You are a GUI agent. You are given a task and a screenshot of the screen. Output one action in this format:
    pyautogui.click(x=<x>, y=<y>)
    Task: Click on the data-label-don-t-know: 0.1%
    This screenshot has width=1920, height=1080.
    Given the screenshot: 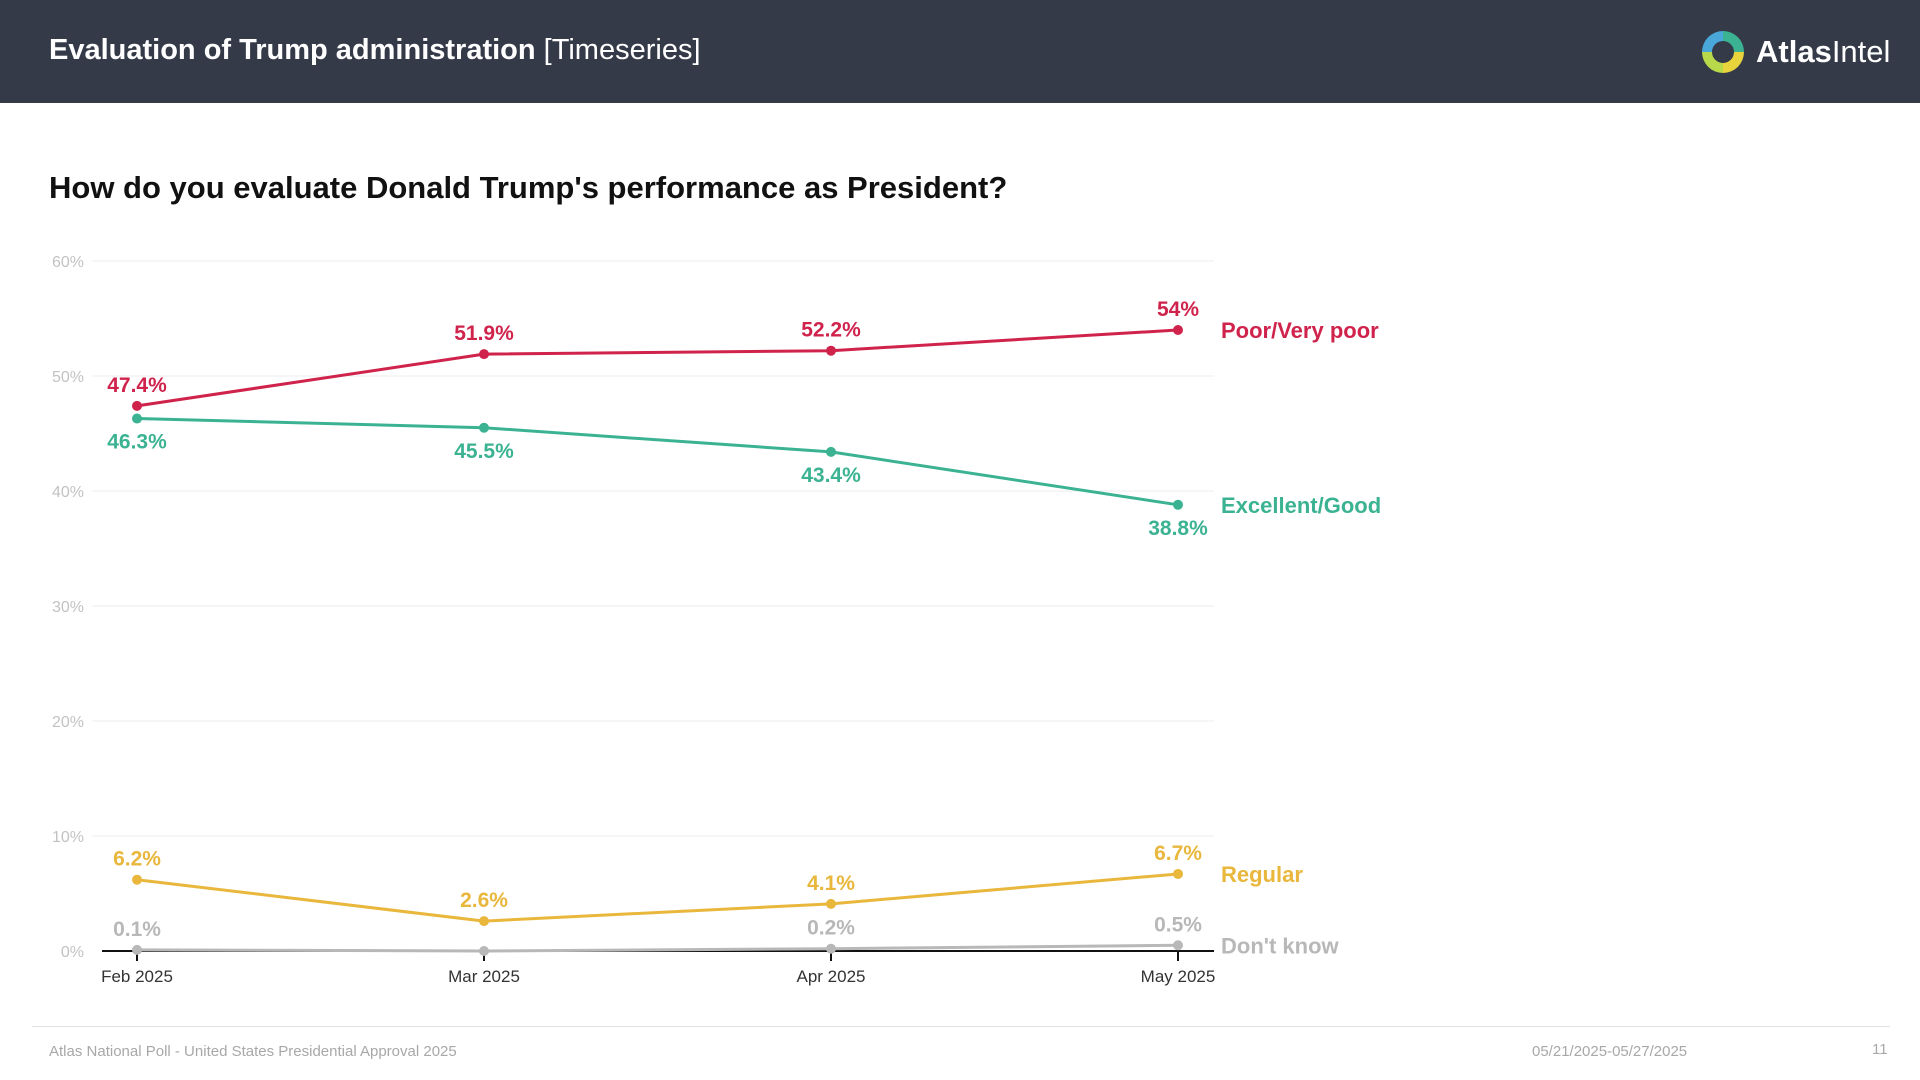 What is the action you would take?
    pyautogui.click(x=137, y=929)
    